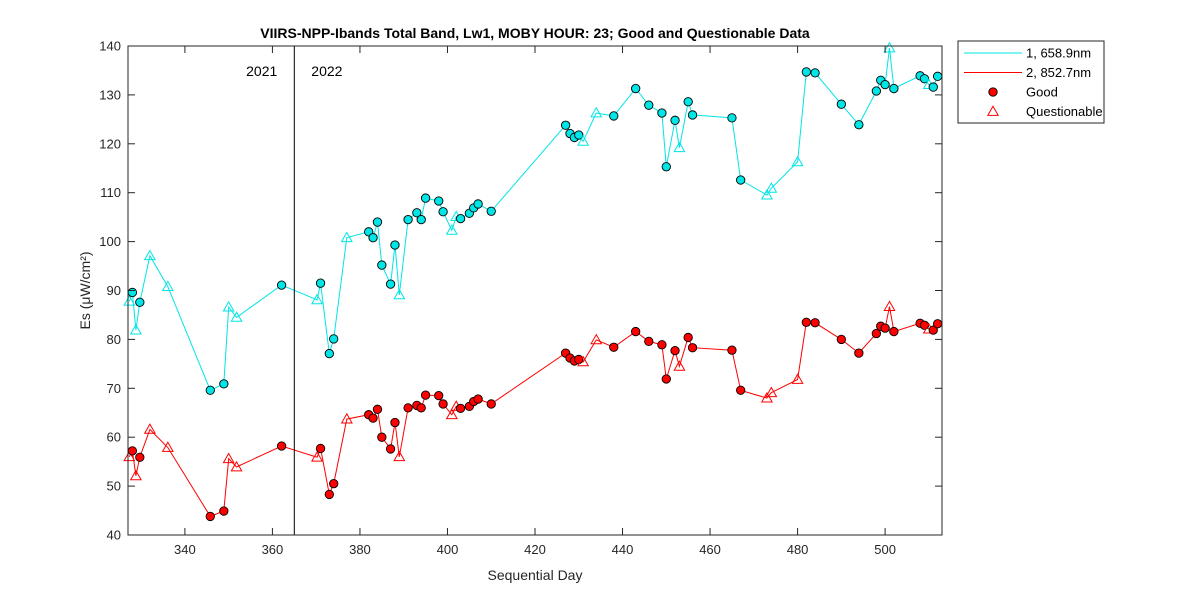 The height and width of the screenshot is (600, 1200). What do you see at coordinates (185, 549) in the screenshot?
I see `x-tick-label: 340` at bounding box center [185, 549].